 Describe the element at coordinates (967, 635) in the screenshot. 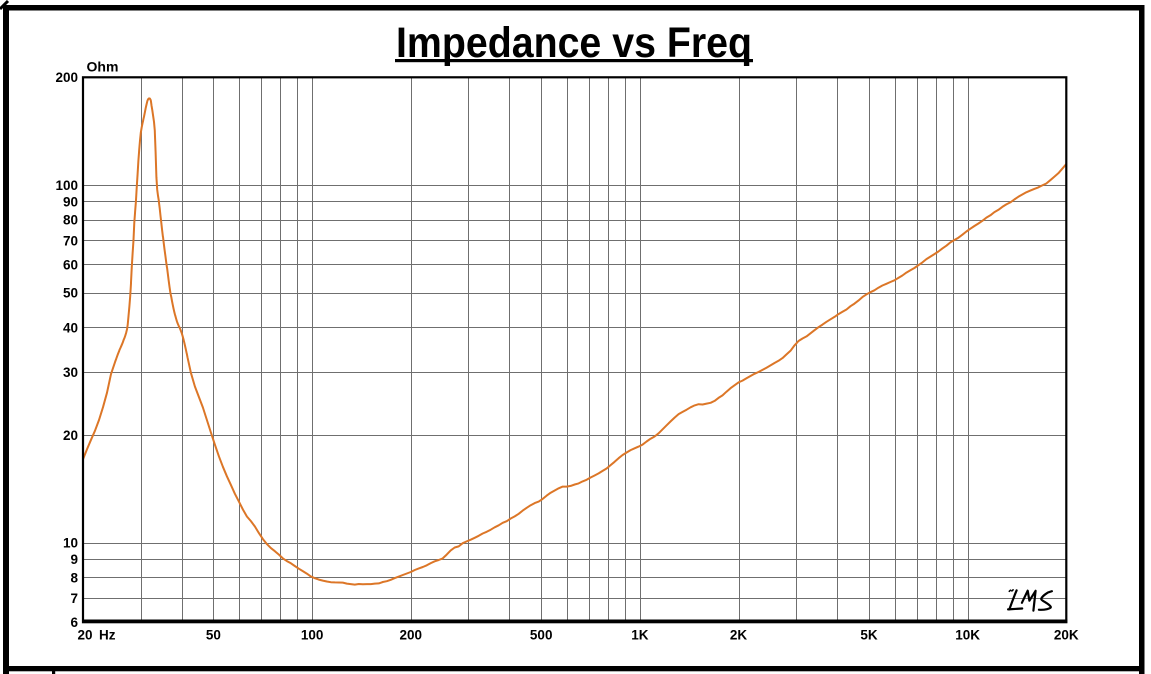

I see `svg-text: 10K` at that location.